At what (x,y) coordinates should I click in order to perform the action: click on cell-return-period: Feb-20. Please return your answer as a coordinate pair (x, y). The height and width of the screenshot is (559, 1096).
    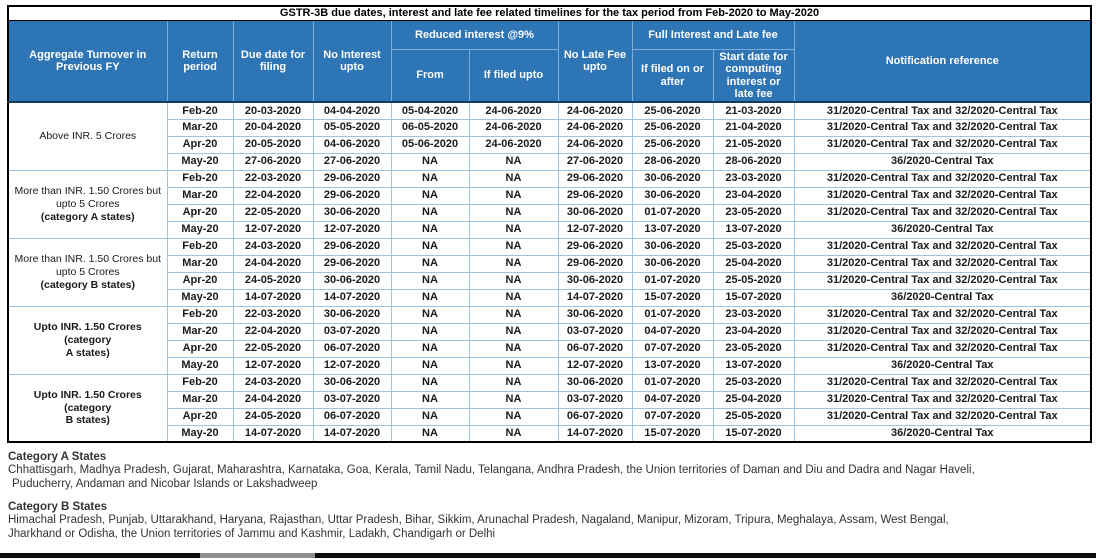
    Looking at the image, I should click on (200, 178).